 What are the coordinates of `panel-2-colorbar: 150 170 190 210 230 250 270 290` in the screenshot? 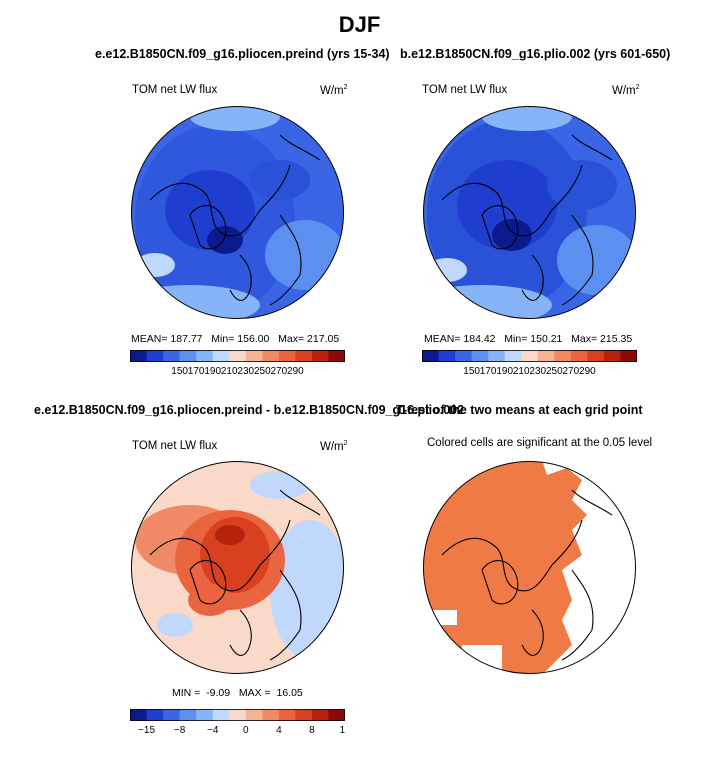 It's located at (529, 363).